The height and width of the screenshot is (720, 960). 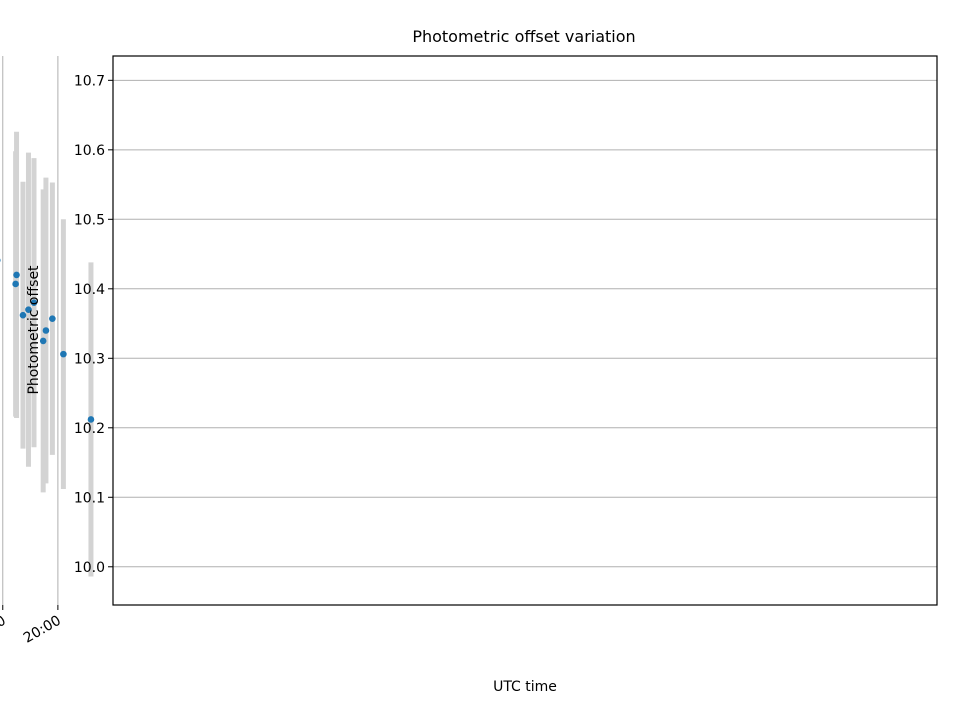 I want to click on y-tick-label: 10.5, so click(x=89, y=220).